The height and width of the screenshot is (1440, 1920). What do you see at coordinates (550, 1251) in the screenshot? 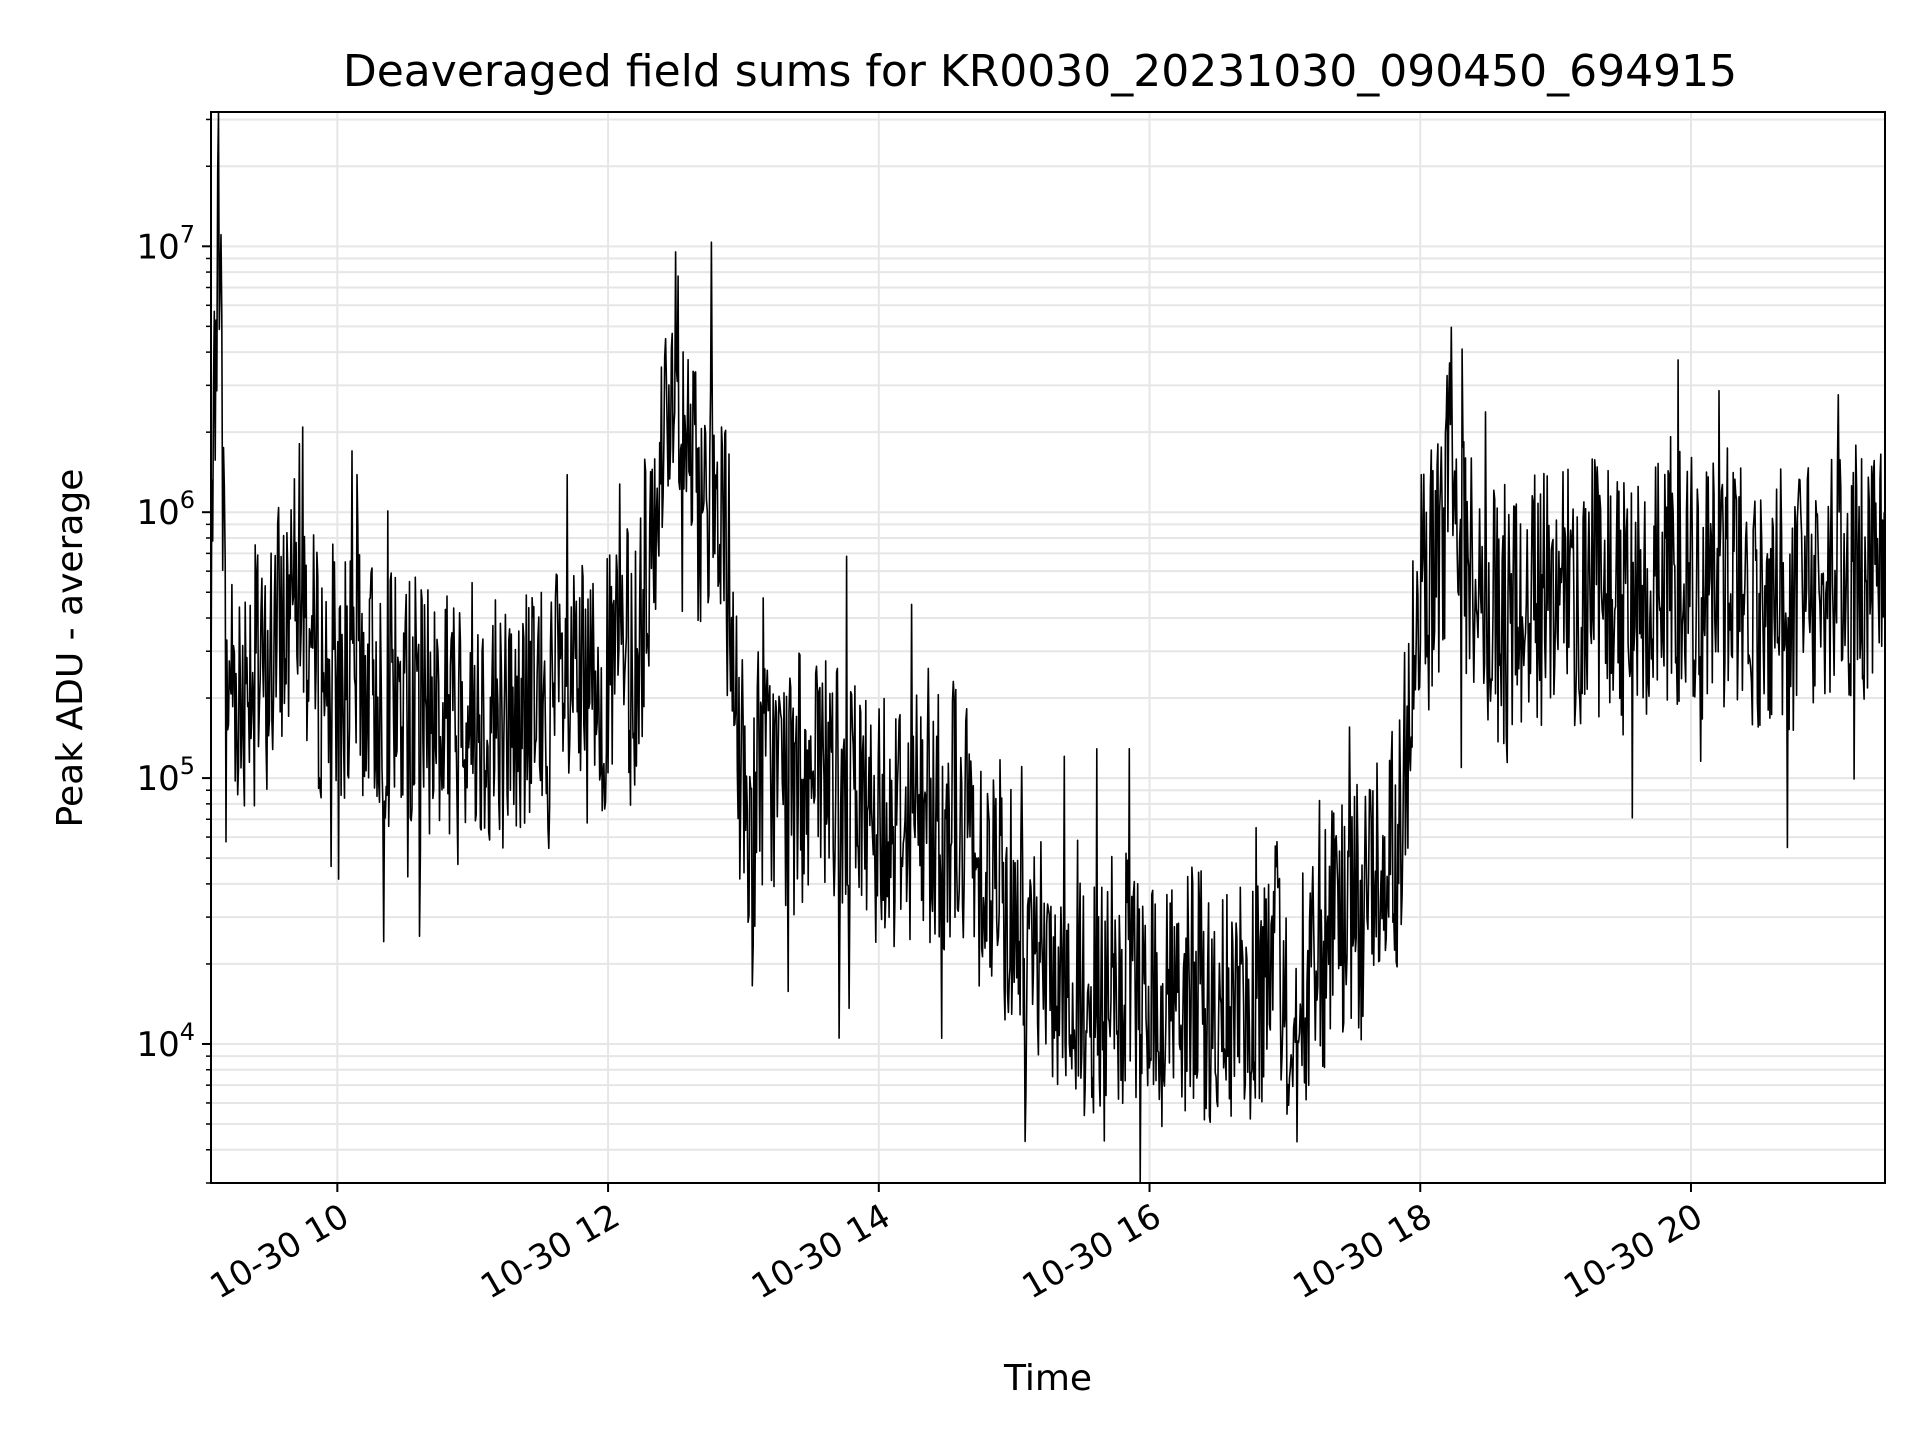
I see `x-tick-label: 10-30 12` at bounding box center [550, 1251].